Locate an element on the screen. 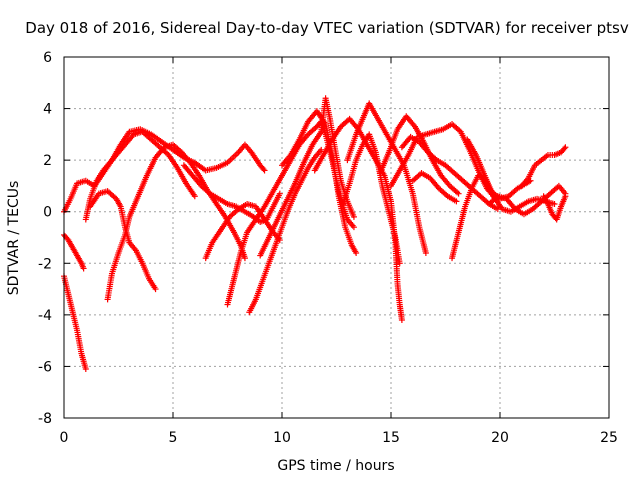  x-tick-label: 25 is located at coordinates (609, 438).